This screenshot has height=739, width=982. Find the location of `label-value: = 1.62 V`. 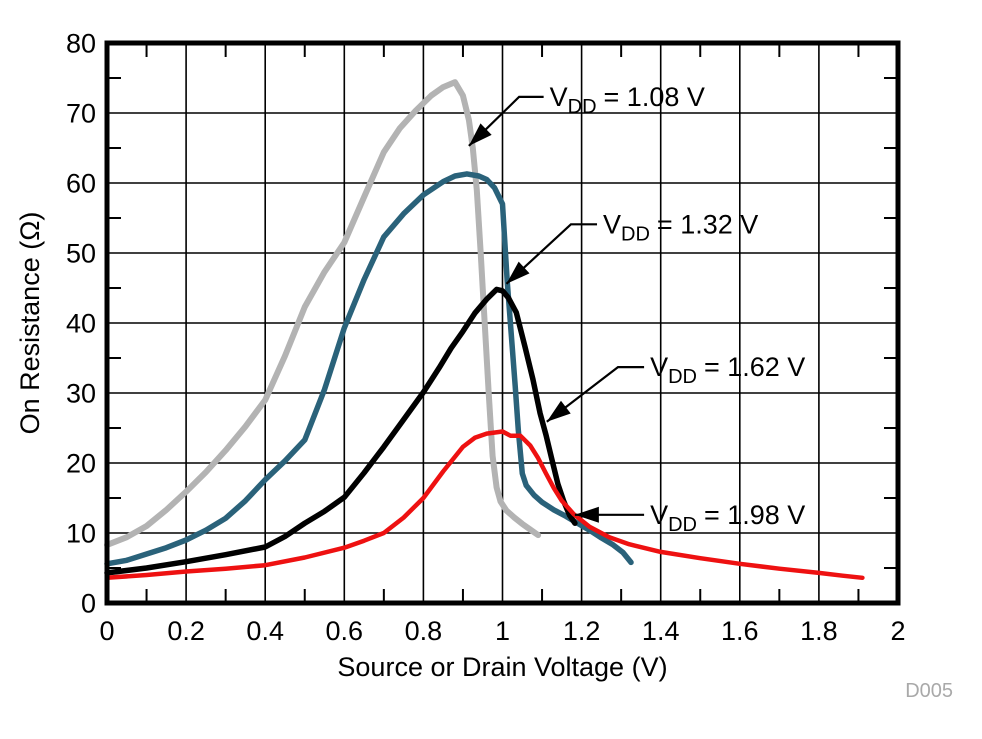

label-value: = 1.62 V is located at coordinates (754, 367).